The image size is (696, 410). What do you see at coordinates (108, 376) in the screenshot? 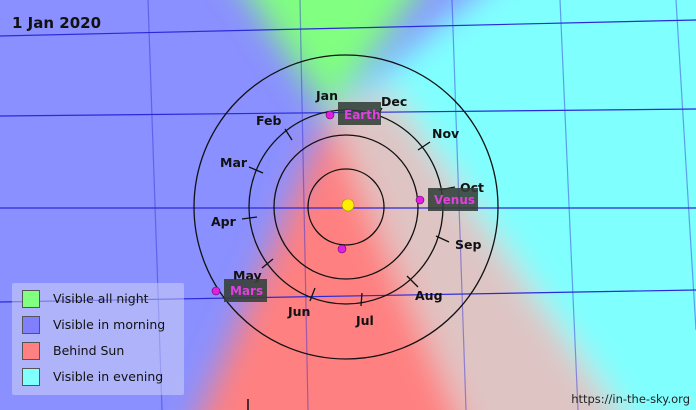
I see `legend-label: Visible in evening` at bounding box center [108, 376].